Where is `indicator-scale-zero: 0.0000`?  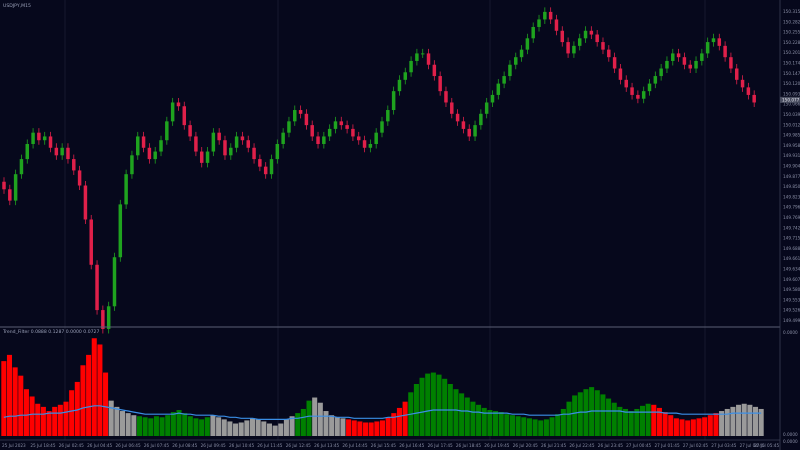 indicator-scale-zero: 0.0000 is located at coordinates (790, 434).